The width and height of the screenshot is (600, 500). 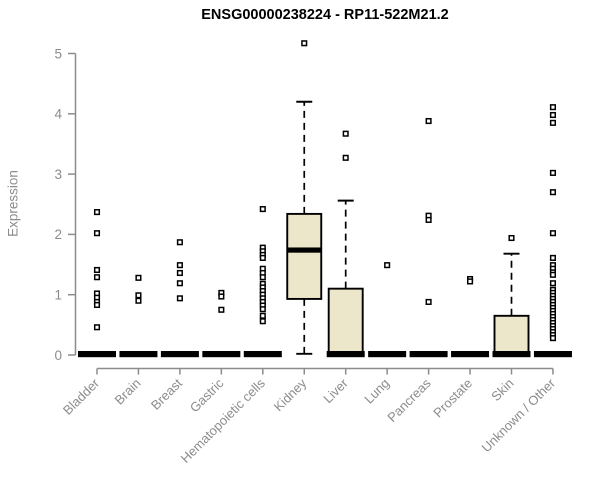 What do you see at coordinates (409, 400) in the screenshot?
I see `x-tick-label: Pancreas` at bounding box center [409, 400].